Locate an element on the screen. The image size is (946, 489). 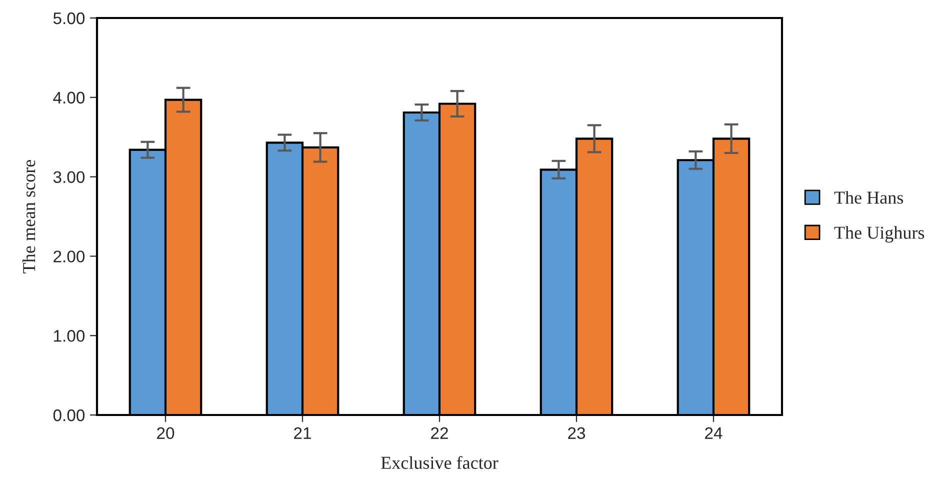
y-tick-label: 4.00 is located at coordinates (69, 98).